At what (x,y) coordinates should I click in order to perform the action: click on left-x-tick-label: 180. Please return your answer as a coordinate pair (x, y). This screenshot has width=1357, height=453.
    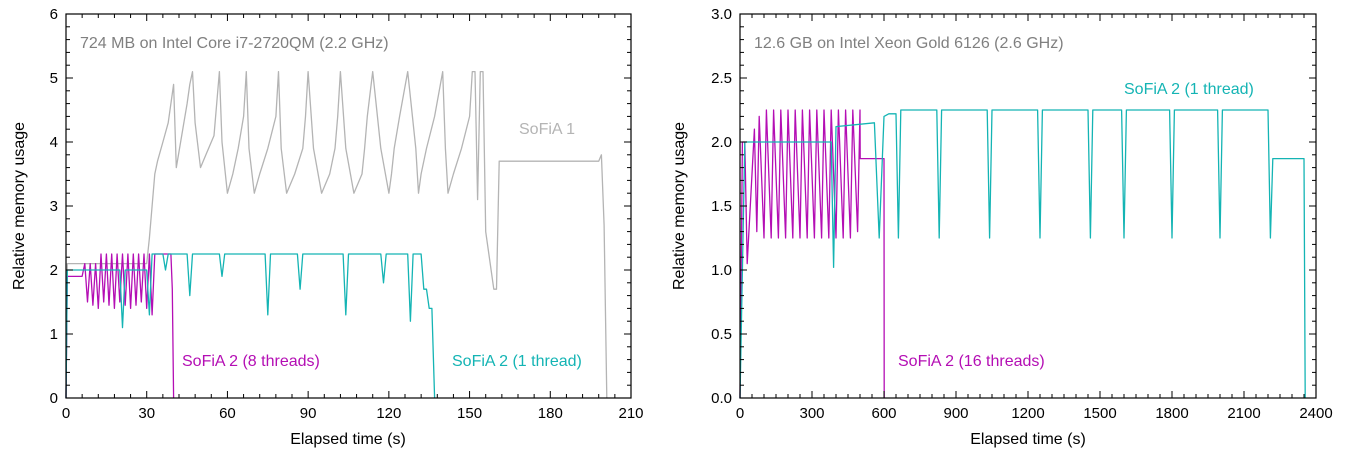
    Looking at the image, I should click on (550, 413).